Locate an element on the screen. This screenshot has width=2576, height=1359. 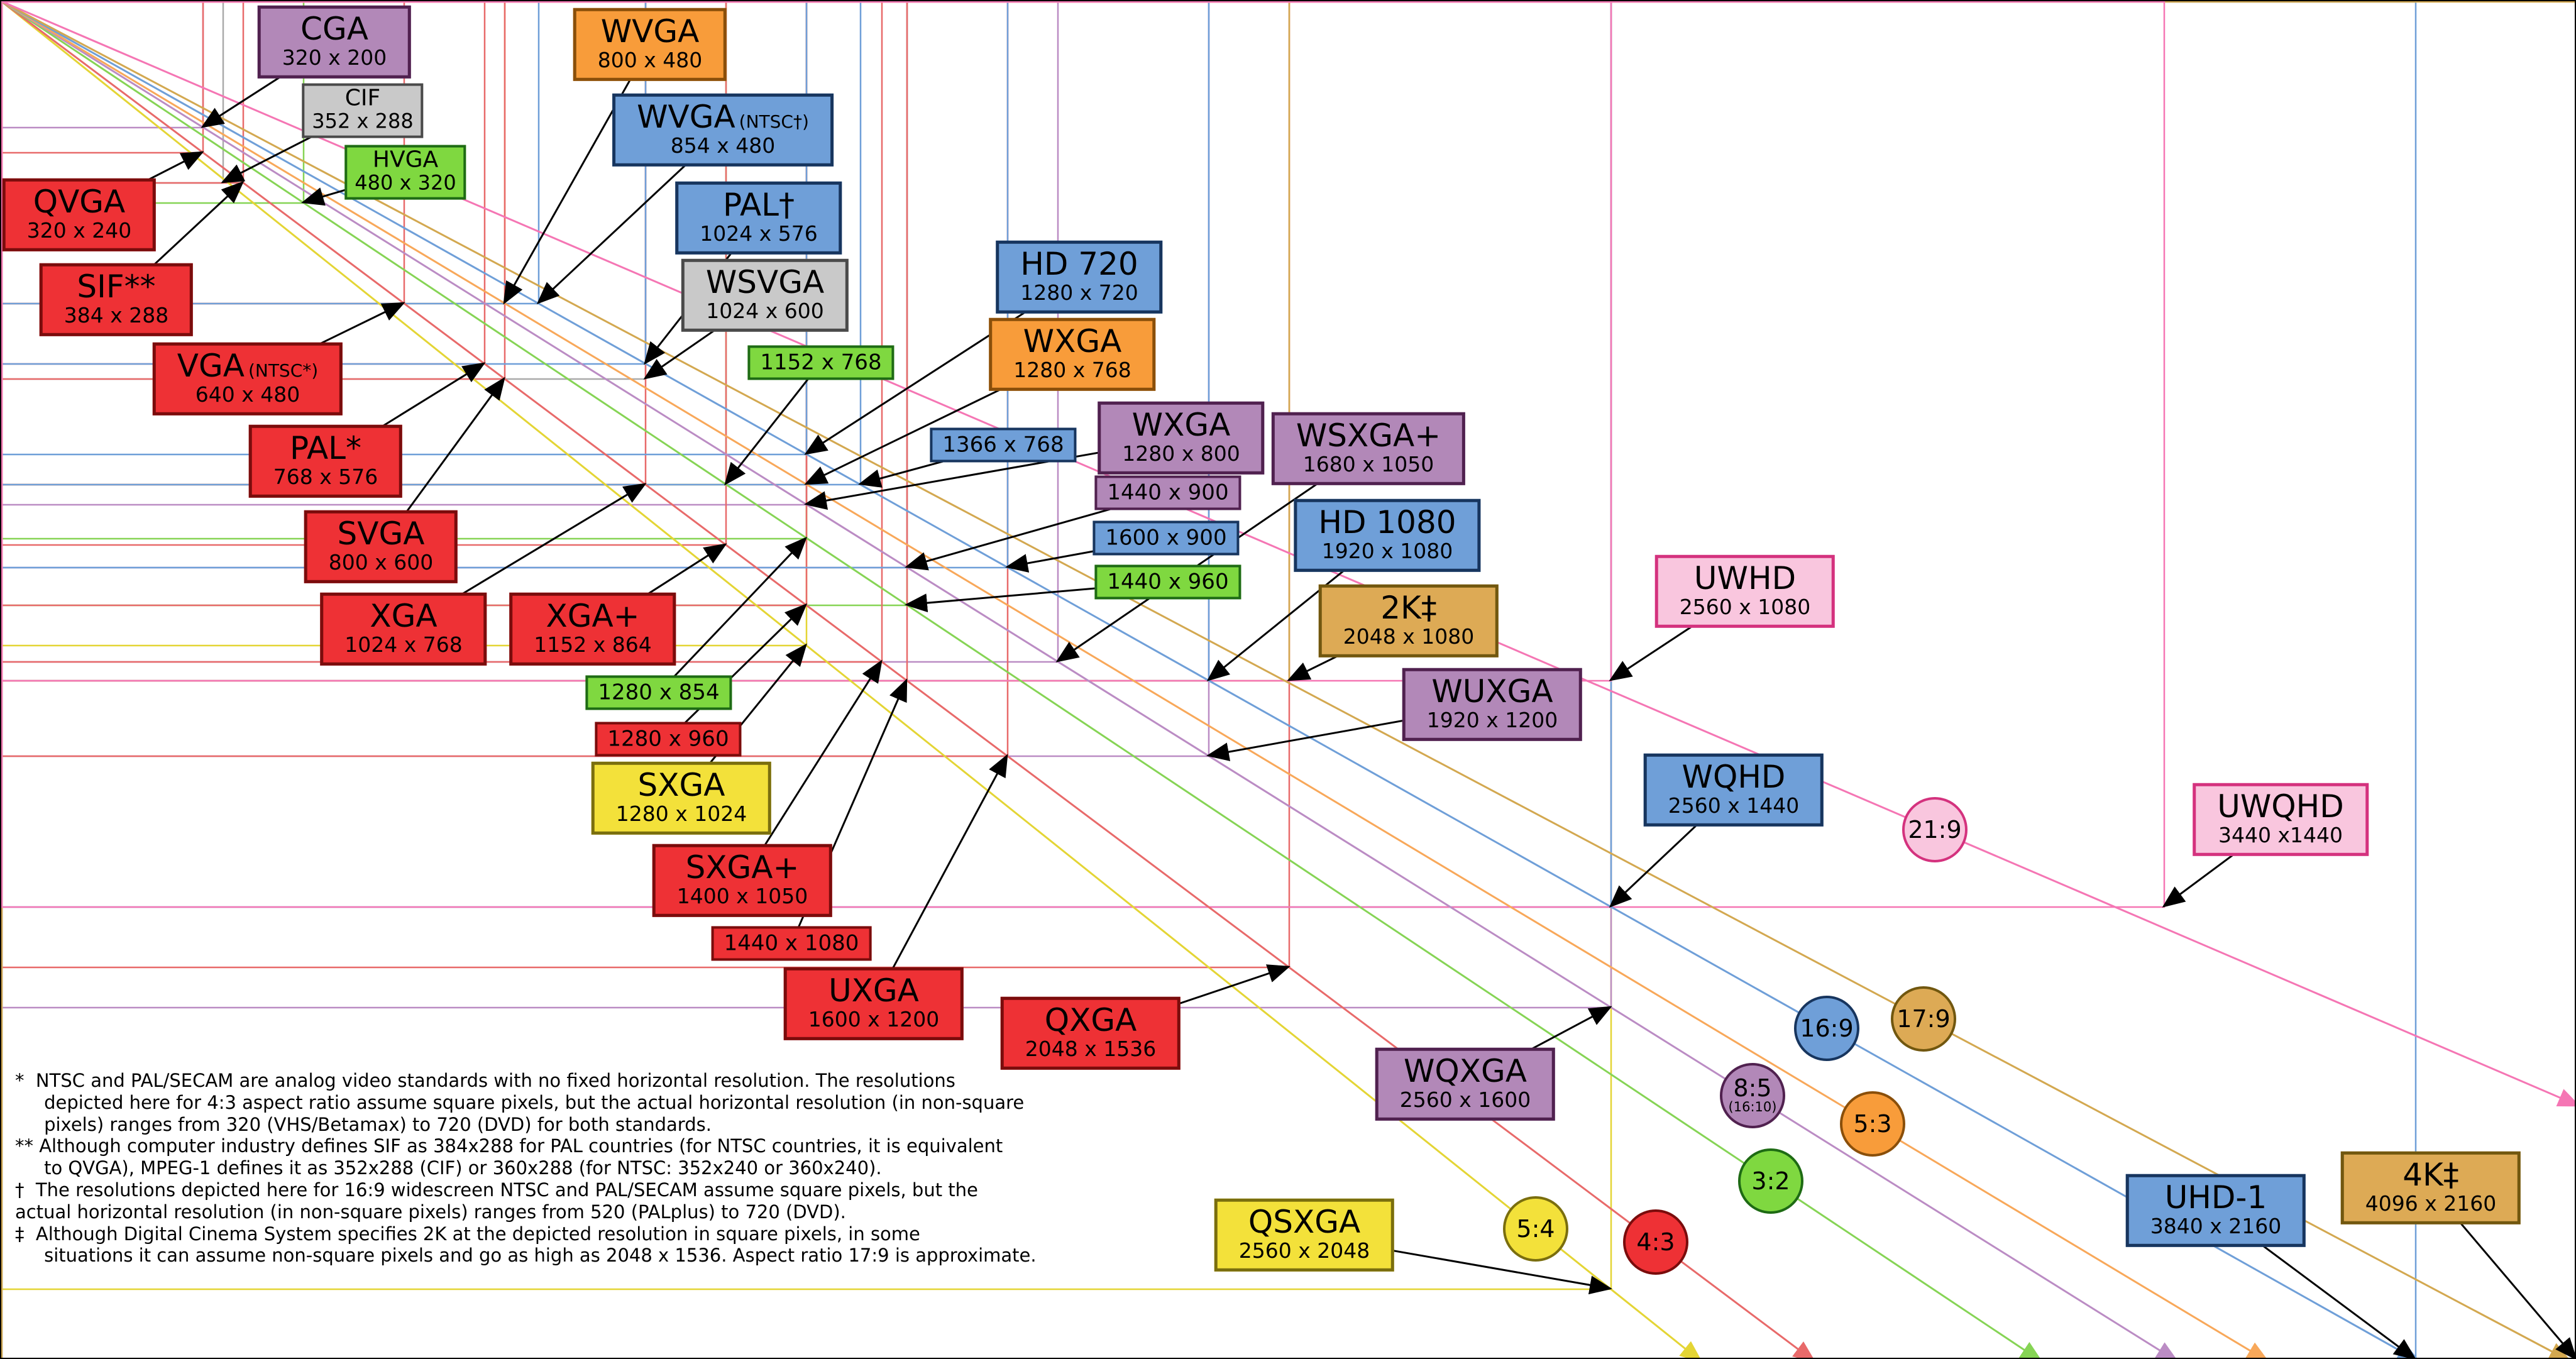
pointer-arrow-wvga-ntsc is located at coordinates (630, 217).